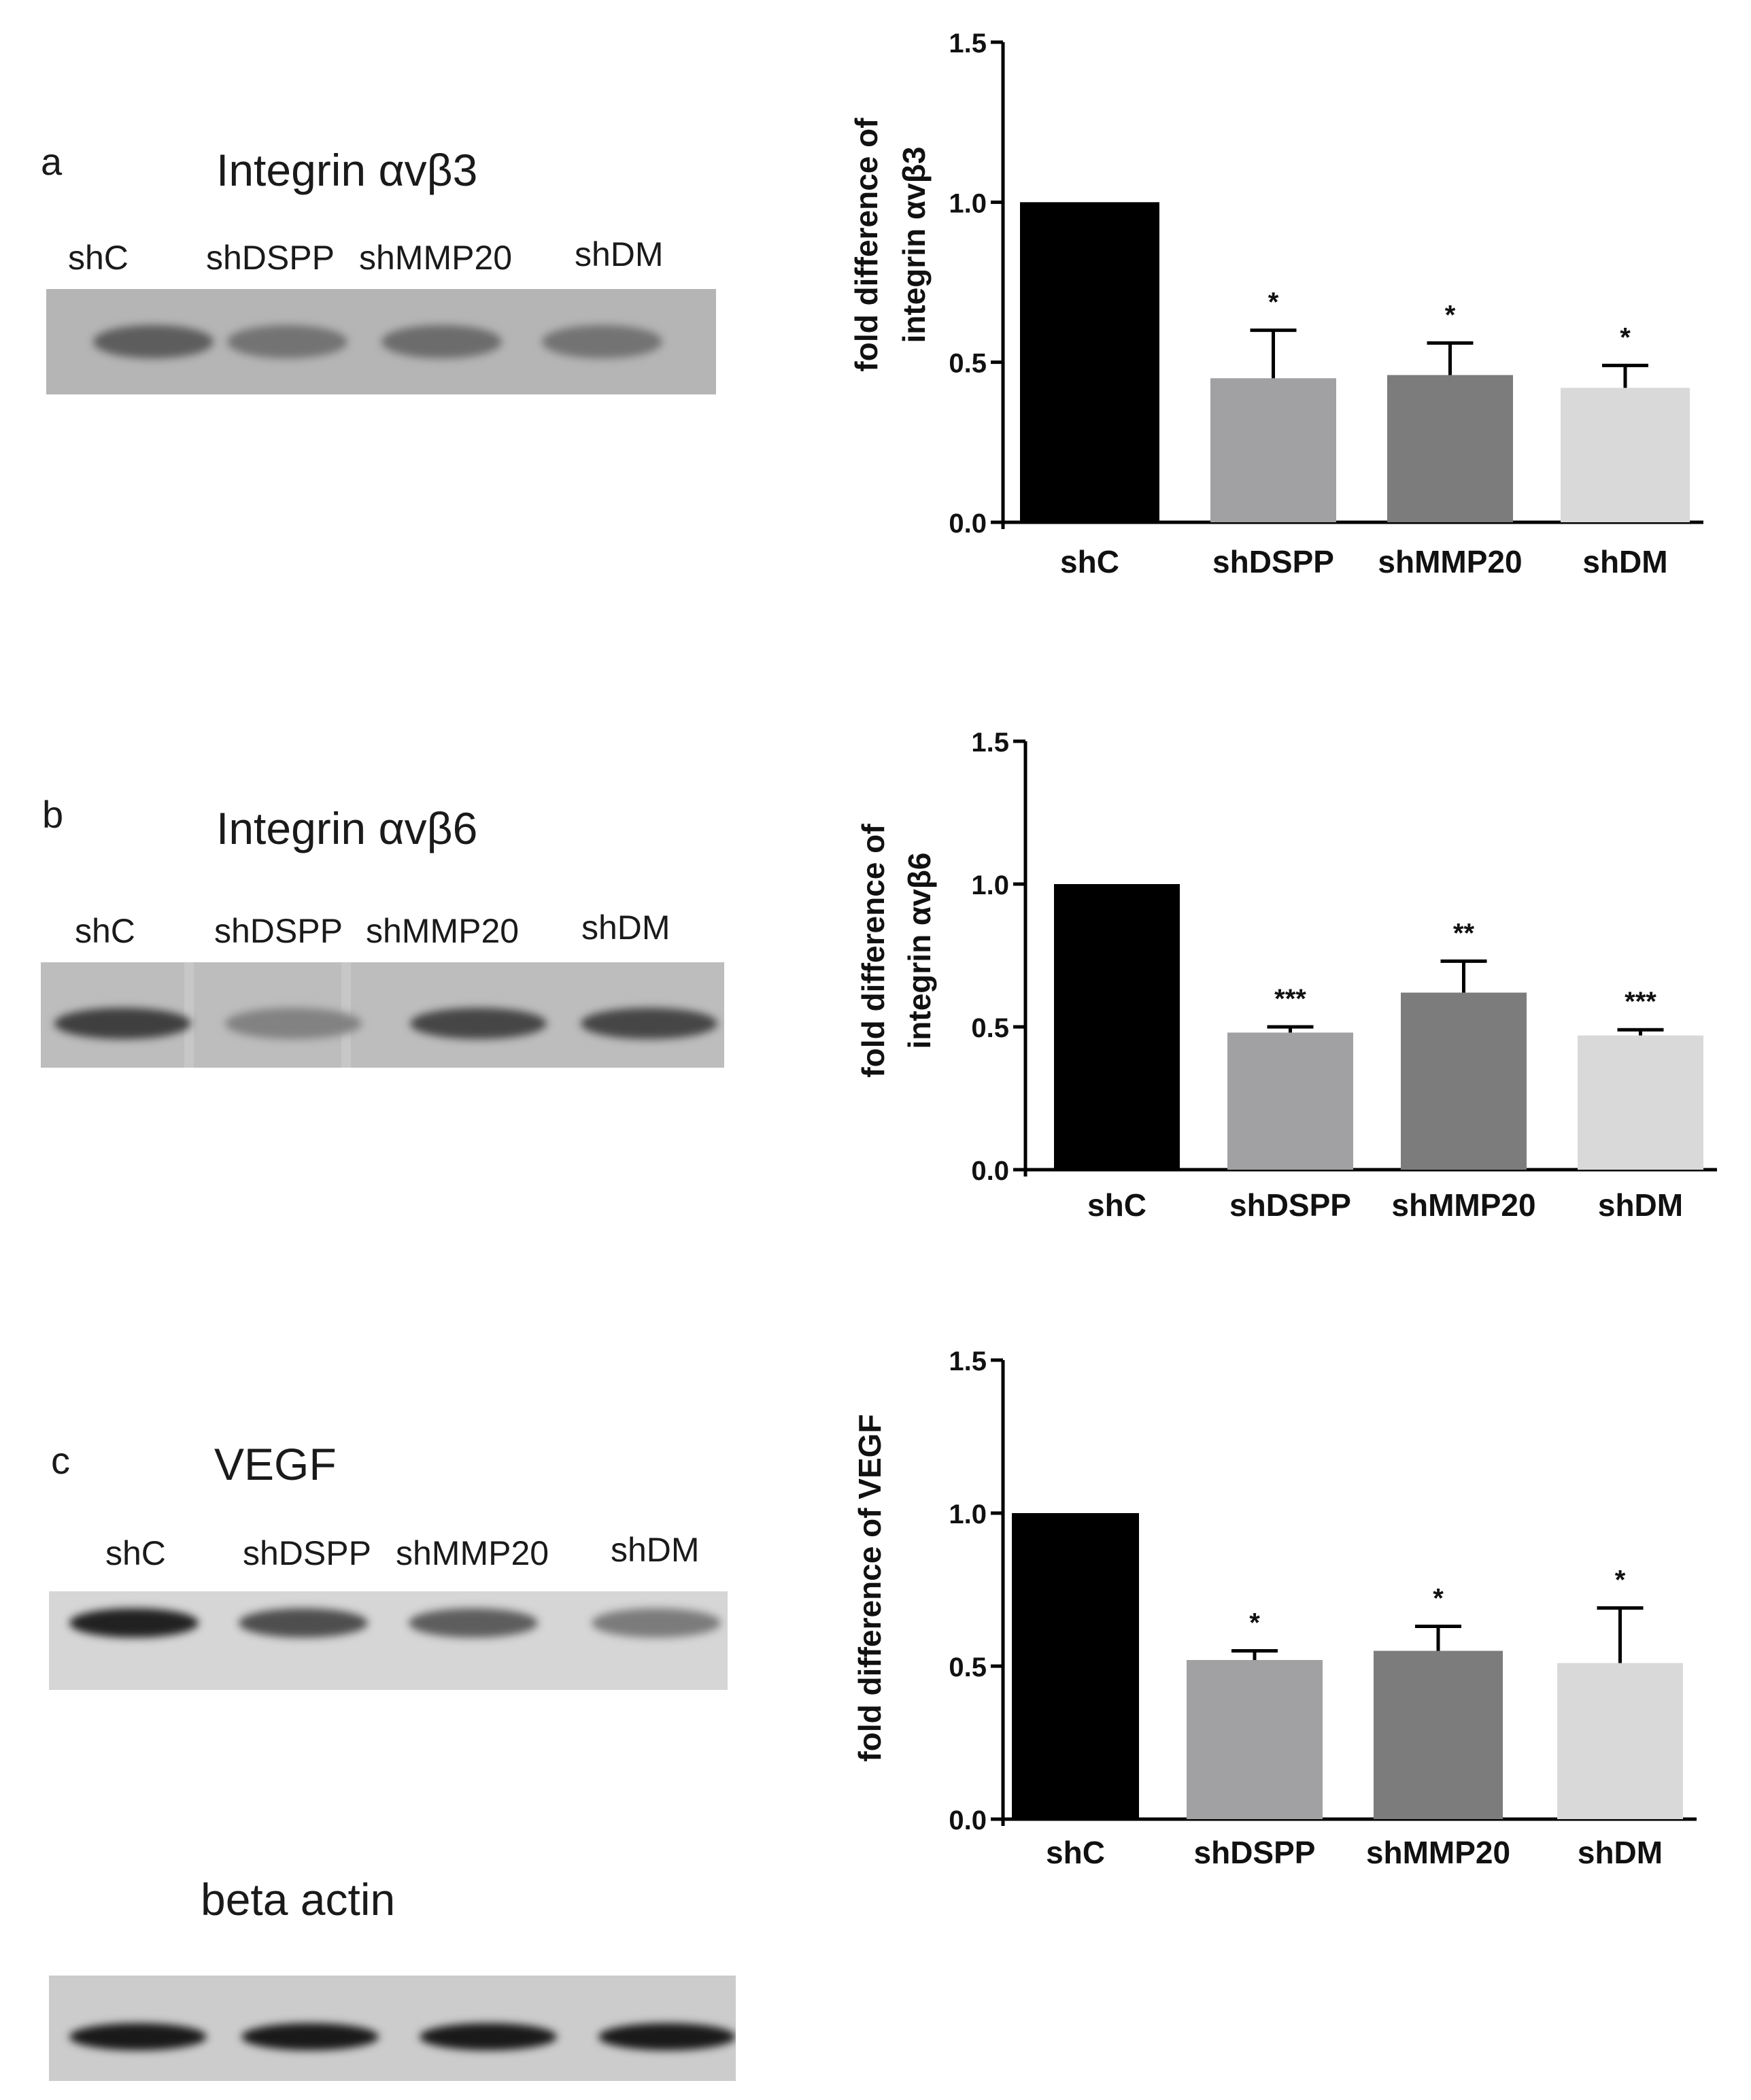  What do you see at coordinates (53, 814) in the screenshot?
I see `panel-letter-b: b` at bounding box center [53, 814].